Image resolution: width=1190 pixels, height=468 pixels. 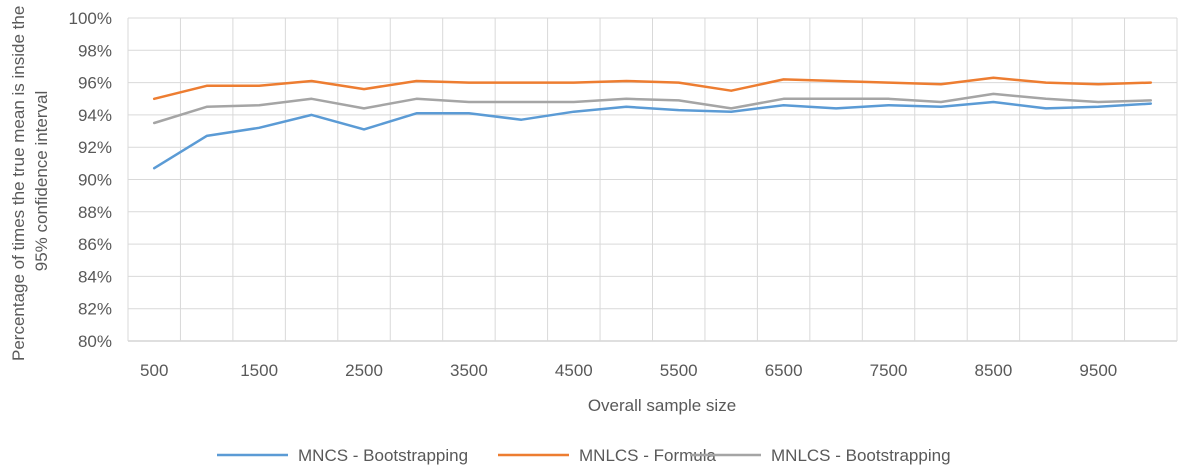 What do you see at coordinates (95, 180) in the screenshot?
I see `y-tick-label: 90%` at bounding box center [95, 180].